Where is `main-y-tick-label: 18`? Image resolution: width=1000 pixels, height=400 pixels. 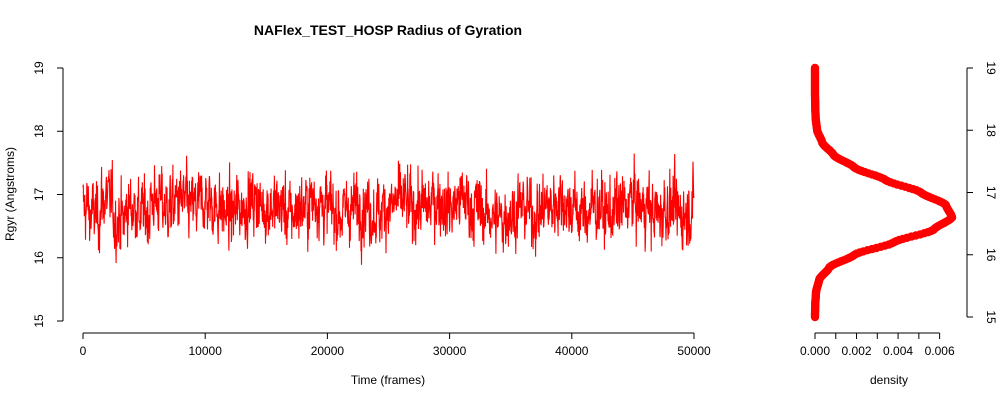 main-y-tick-label: 18 is located at coordinates (39, 131).